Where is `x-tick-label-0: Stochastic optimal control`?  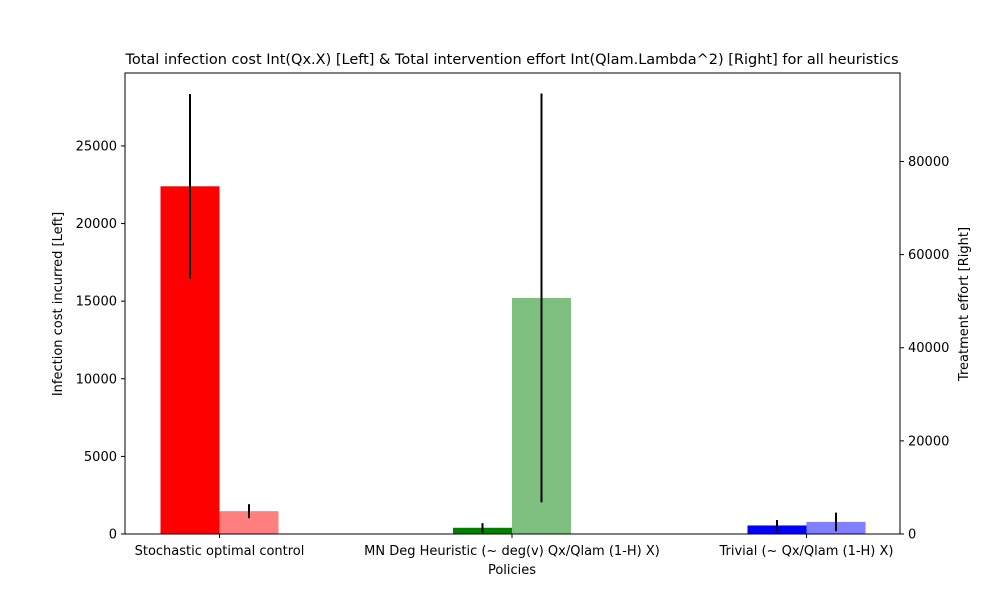
x-tick-label-0: Stochastic optimal control is located at coordinates (220, 551).